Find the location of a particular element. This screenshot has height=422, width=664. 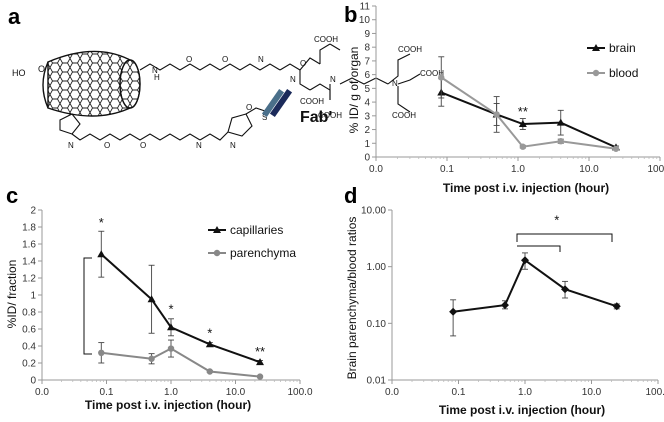

b-x-tick-label: 0.0 is located at coordinates (376, 169).